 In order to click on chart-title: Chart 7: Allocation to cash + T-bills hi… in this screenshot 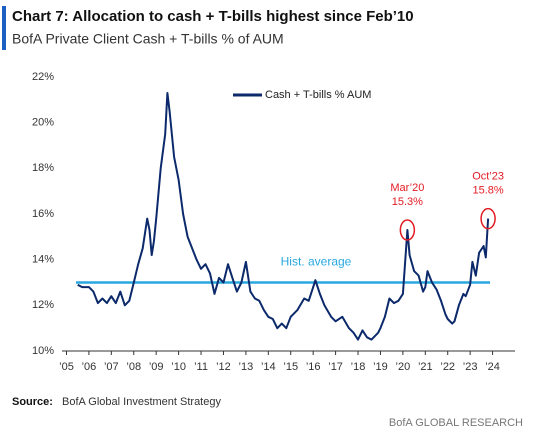, I will do `click(213, 16)`.